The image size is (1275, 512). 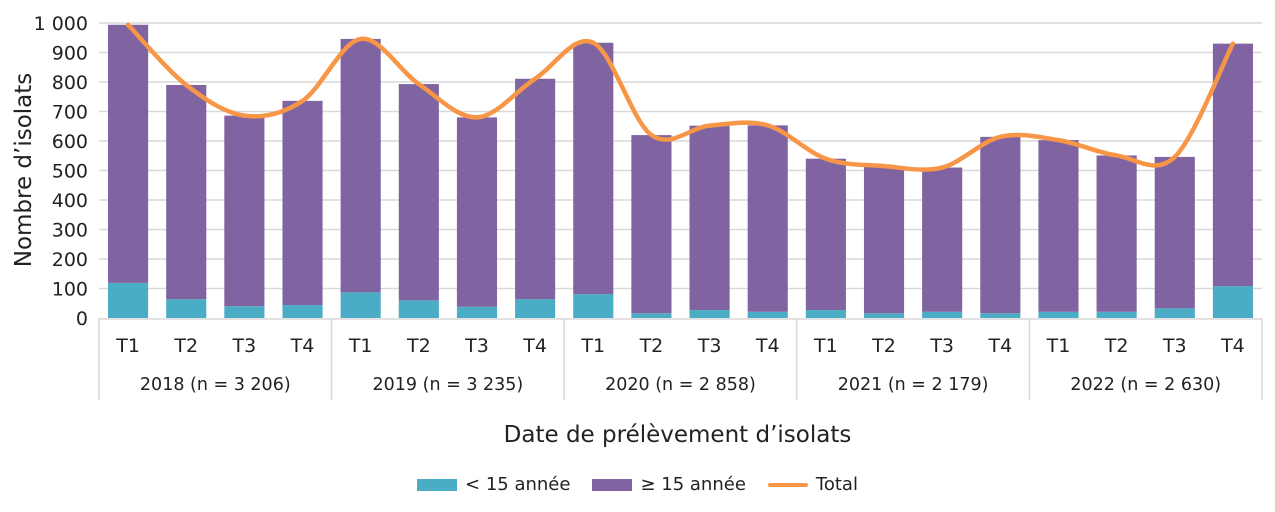 What do you see at coordinates (70, 260) in the screenshot?
I see `y-tick-label: 200` at bounding box center [70, 260].